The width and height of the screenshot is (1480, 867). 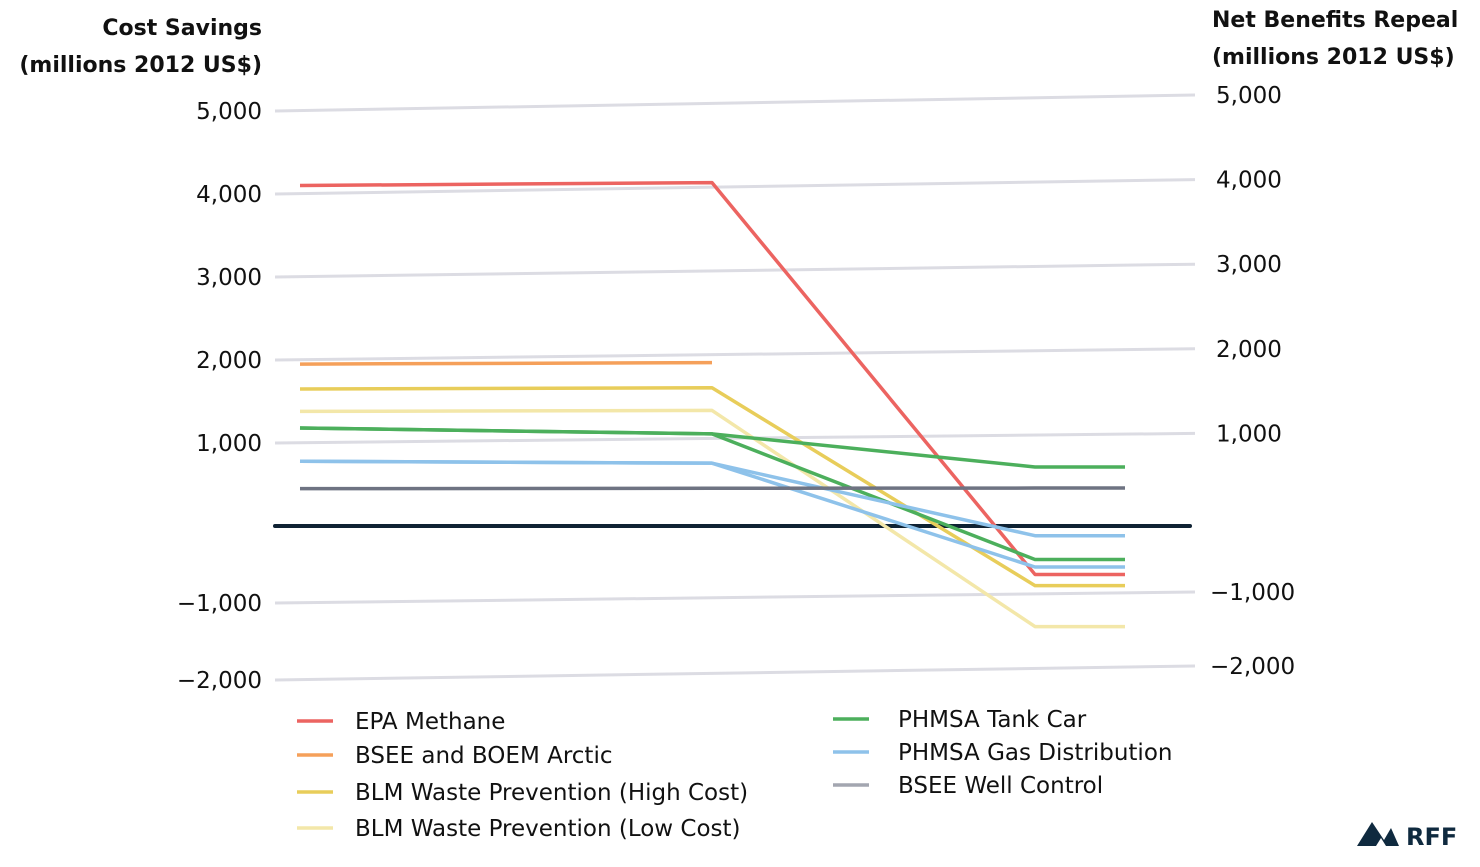 I want to click on legend-item: BSEE and BOEM Arctic, so click(x=454, y=756).